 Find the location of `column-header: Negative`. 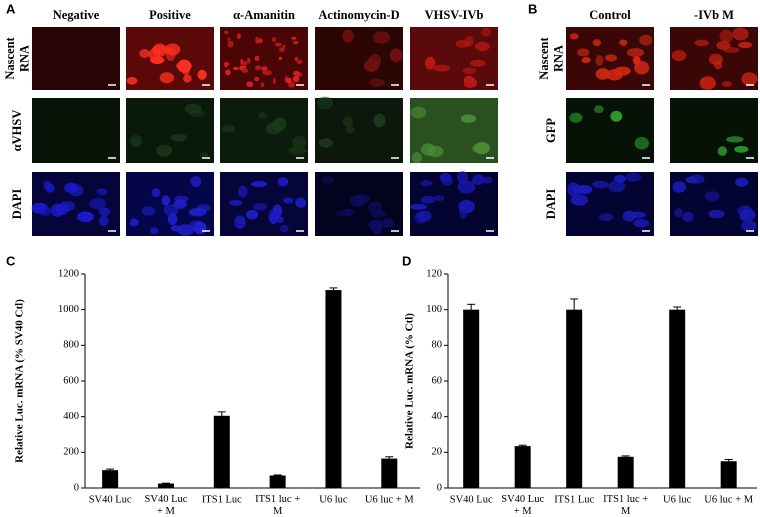

column-header: Negative is located at coordinates (76, 15).